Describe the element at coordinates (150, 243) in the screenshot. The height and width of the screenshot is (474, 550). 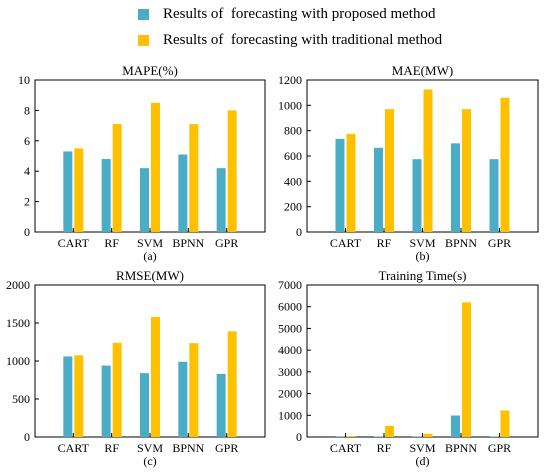
I see `x-tick-label-mape: SVM` at that location.